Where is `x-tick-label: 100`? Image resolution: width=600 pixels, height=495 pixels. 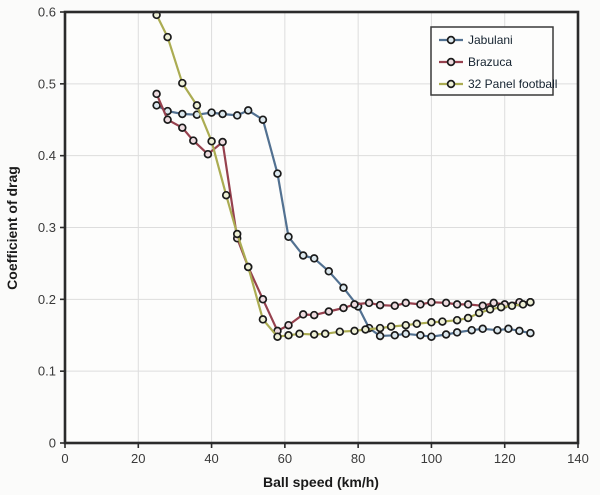 x-tick-label: 100 is located at coordinates (432, 458).